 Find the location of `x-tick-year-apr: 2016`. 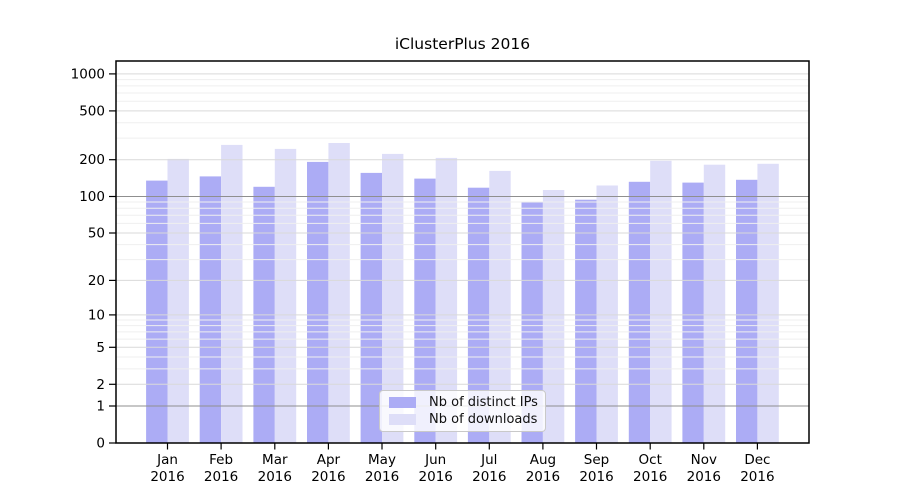

x-tick-year-apr: 2016 is located at coordinates (328, 477).